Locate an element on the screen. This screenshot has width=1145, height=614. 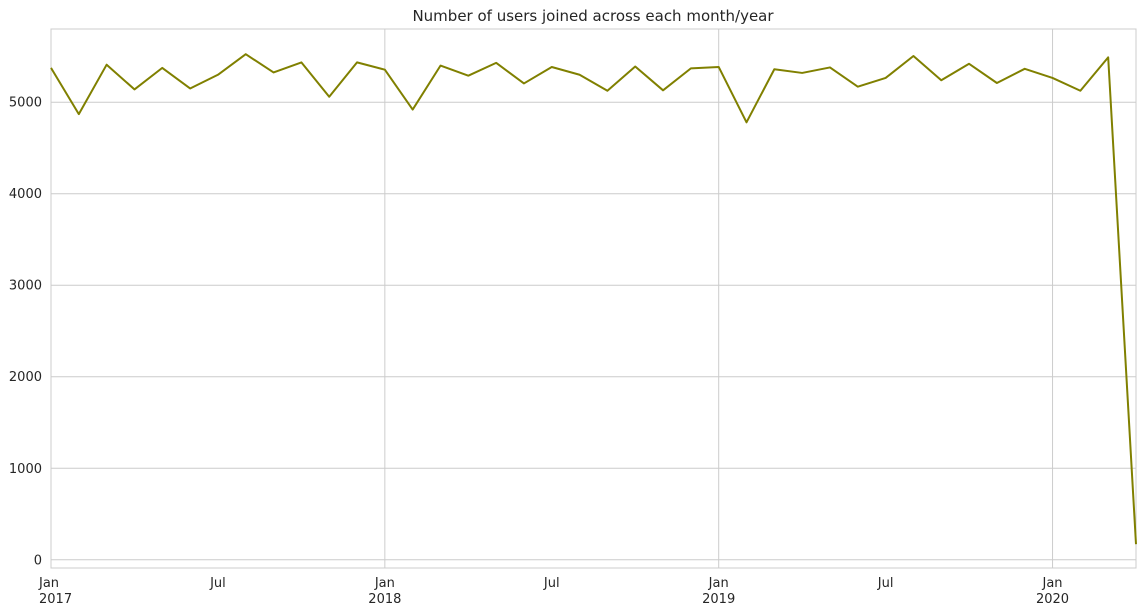
y-tick-label: 3000 is located at coordinates (25, 286).